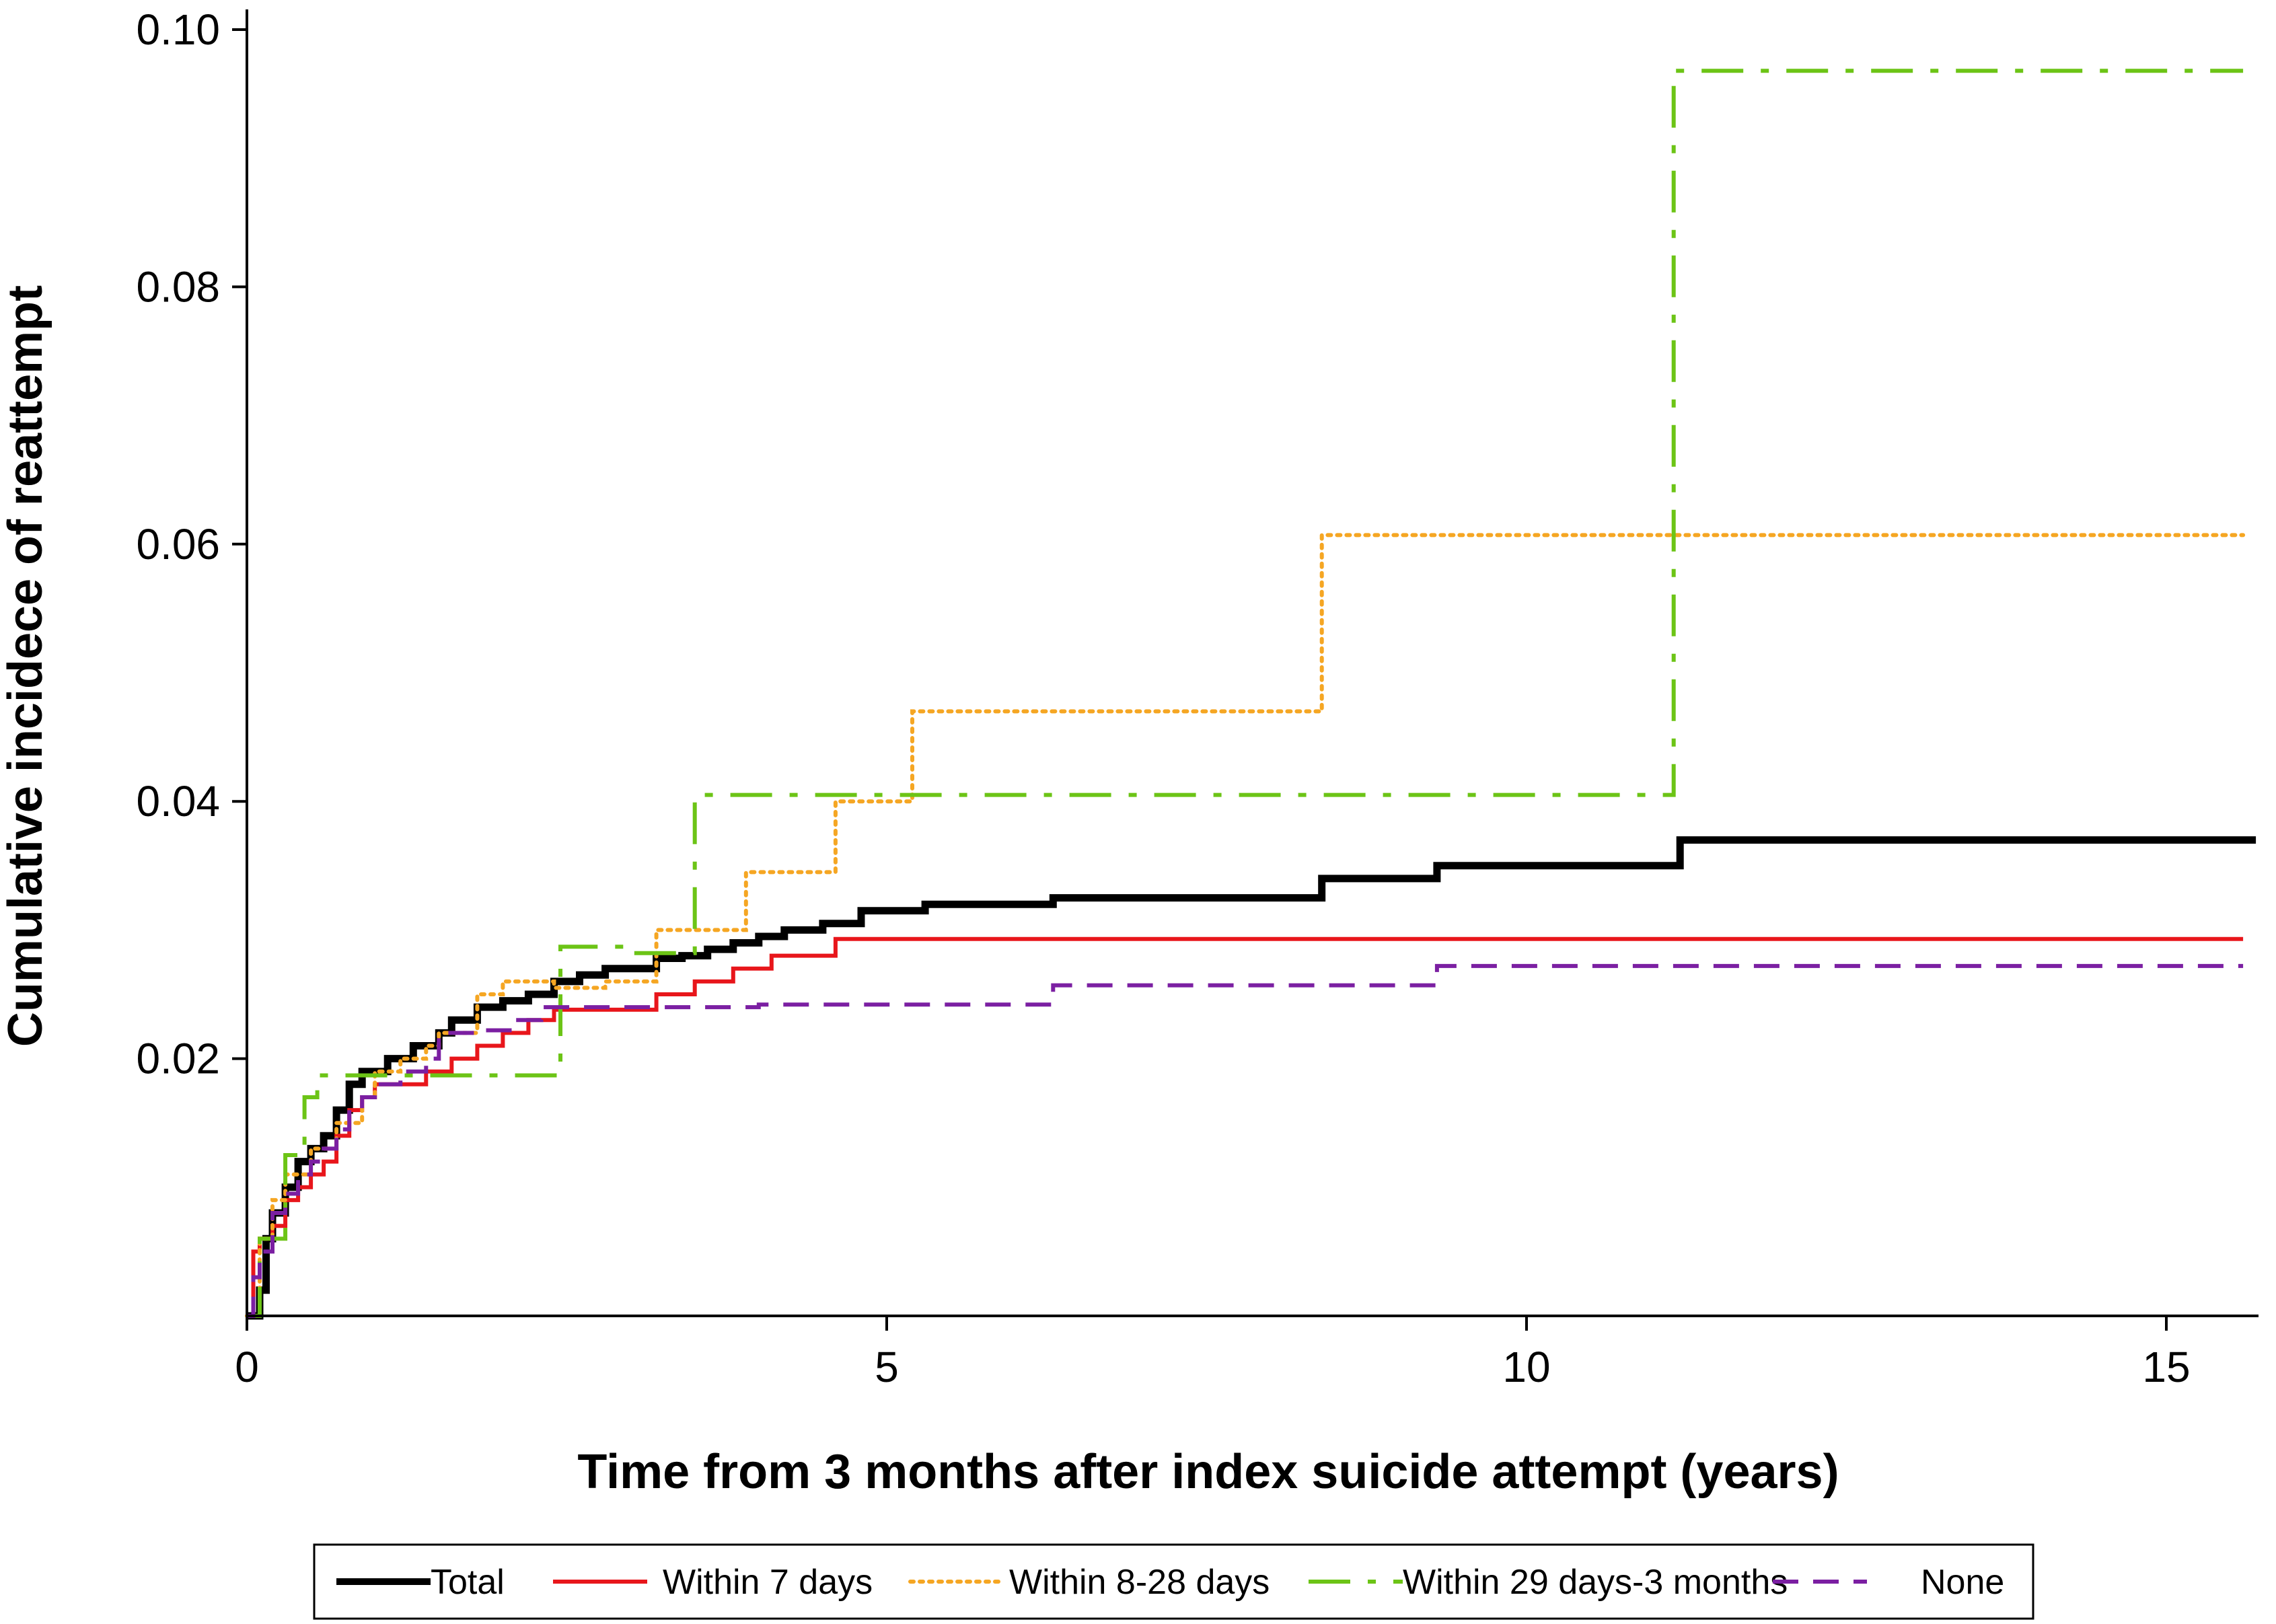  I want to click on y-tick-label: 0.06, so click(178, 544).